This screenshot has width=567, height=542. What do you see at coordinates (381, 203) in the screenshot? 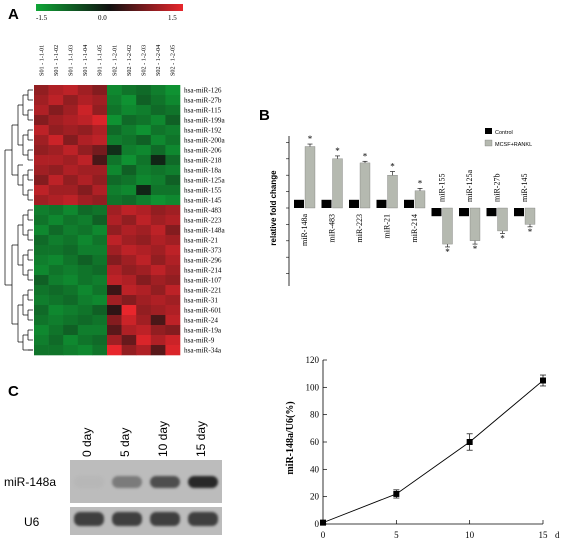
I see `bar-control` at bounding box center [381, 203].